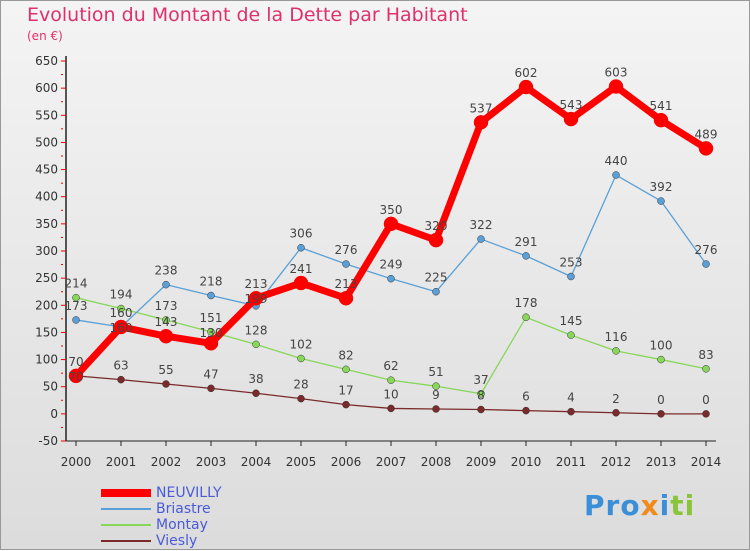 The width and height of the screenshot is (750, 551). I want to click on x-tick-label: 2007, so click(391, 462).